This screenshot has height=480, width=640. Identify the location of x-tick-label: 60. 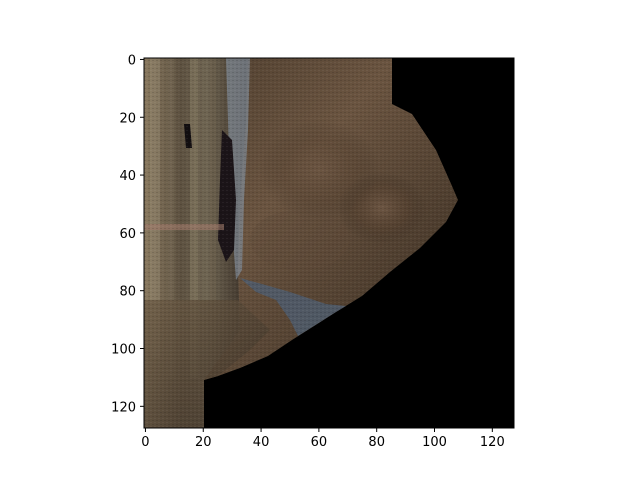
(319, 442).